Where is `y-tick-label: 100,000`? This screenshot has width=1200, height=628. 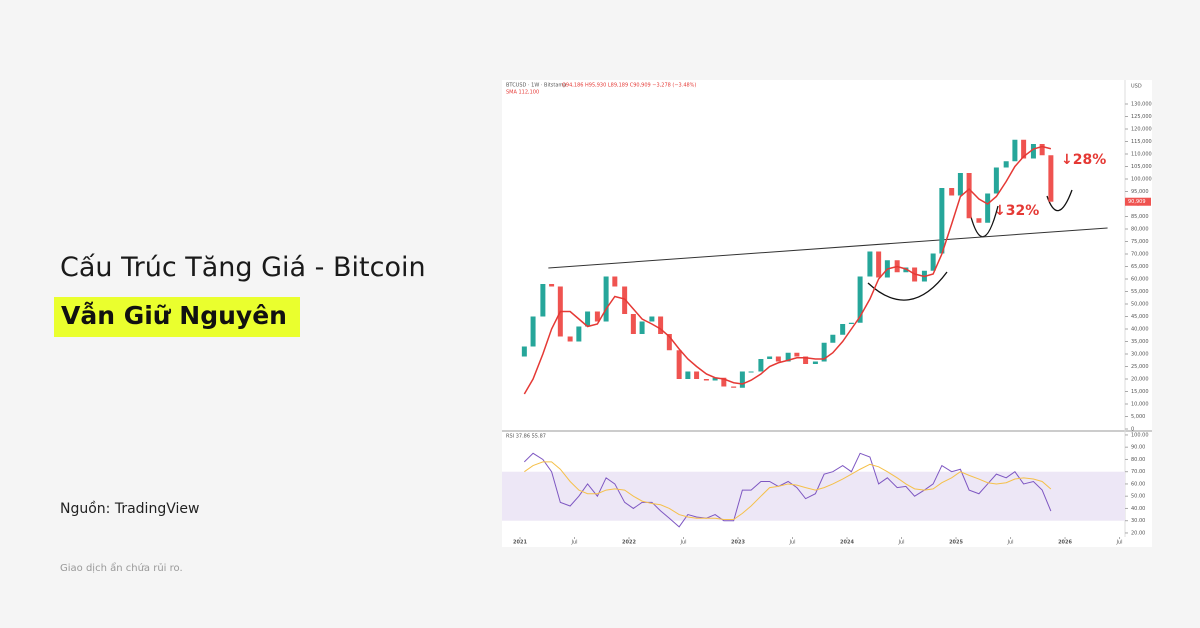 y-tick-label: 100,000 is located at coordinates (1141, 180).